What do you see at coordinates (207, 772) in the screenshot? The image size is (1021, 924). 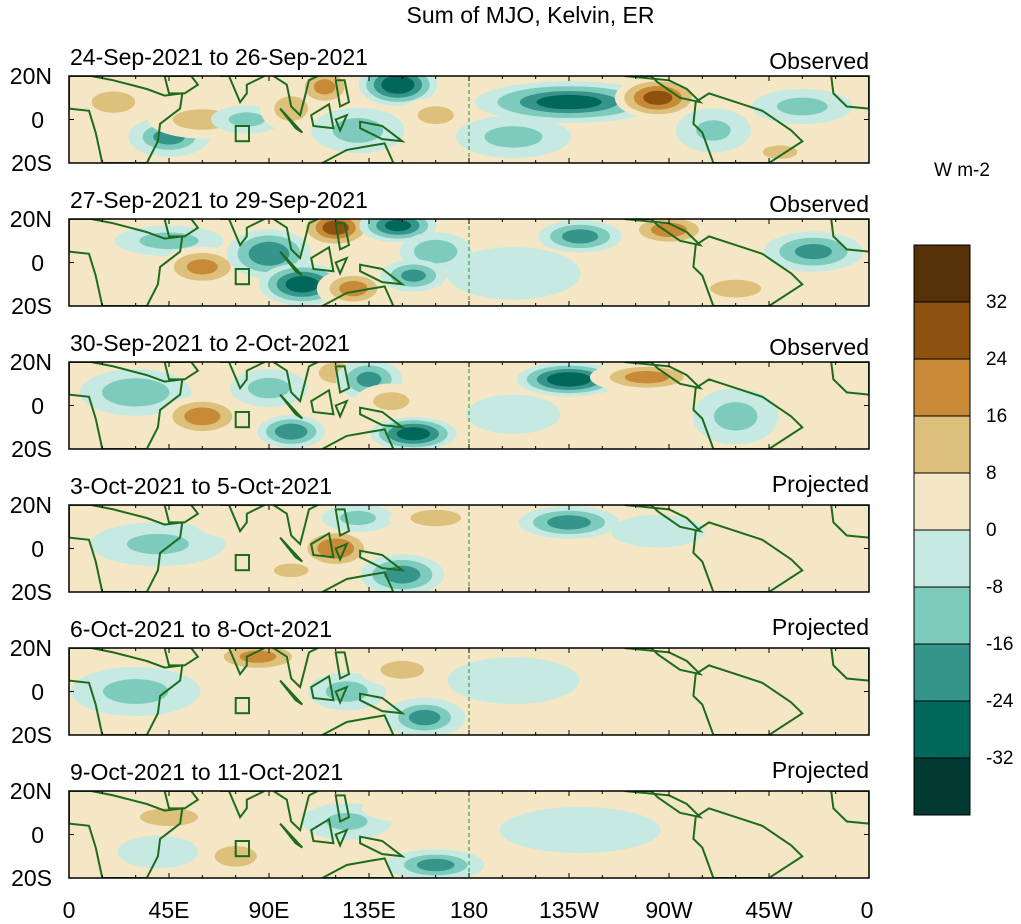 I see `panel-6-date: 9-Oct-2021 to 11-Oct-2021` at bounding box center [207, 772].